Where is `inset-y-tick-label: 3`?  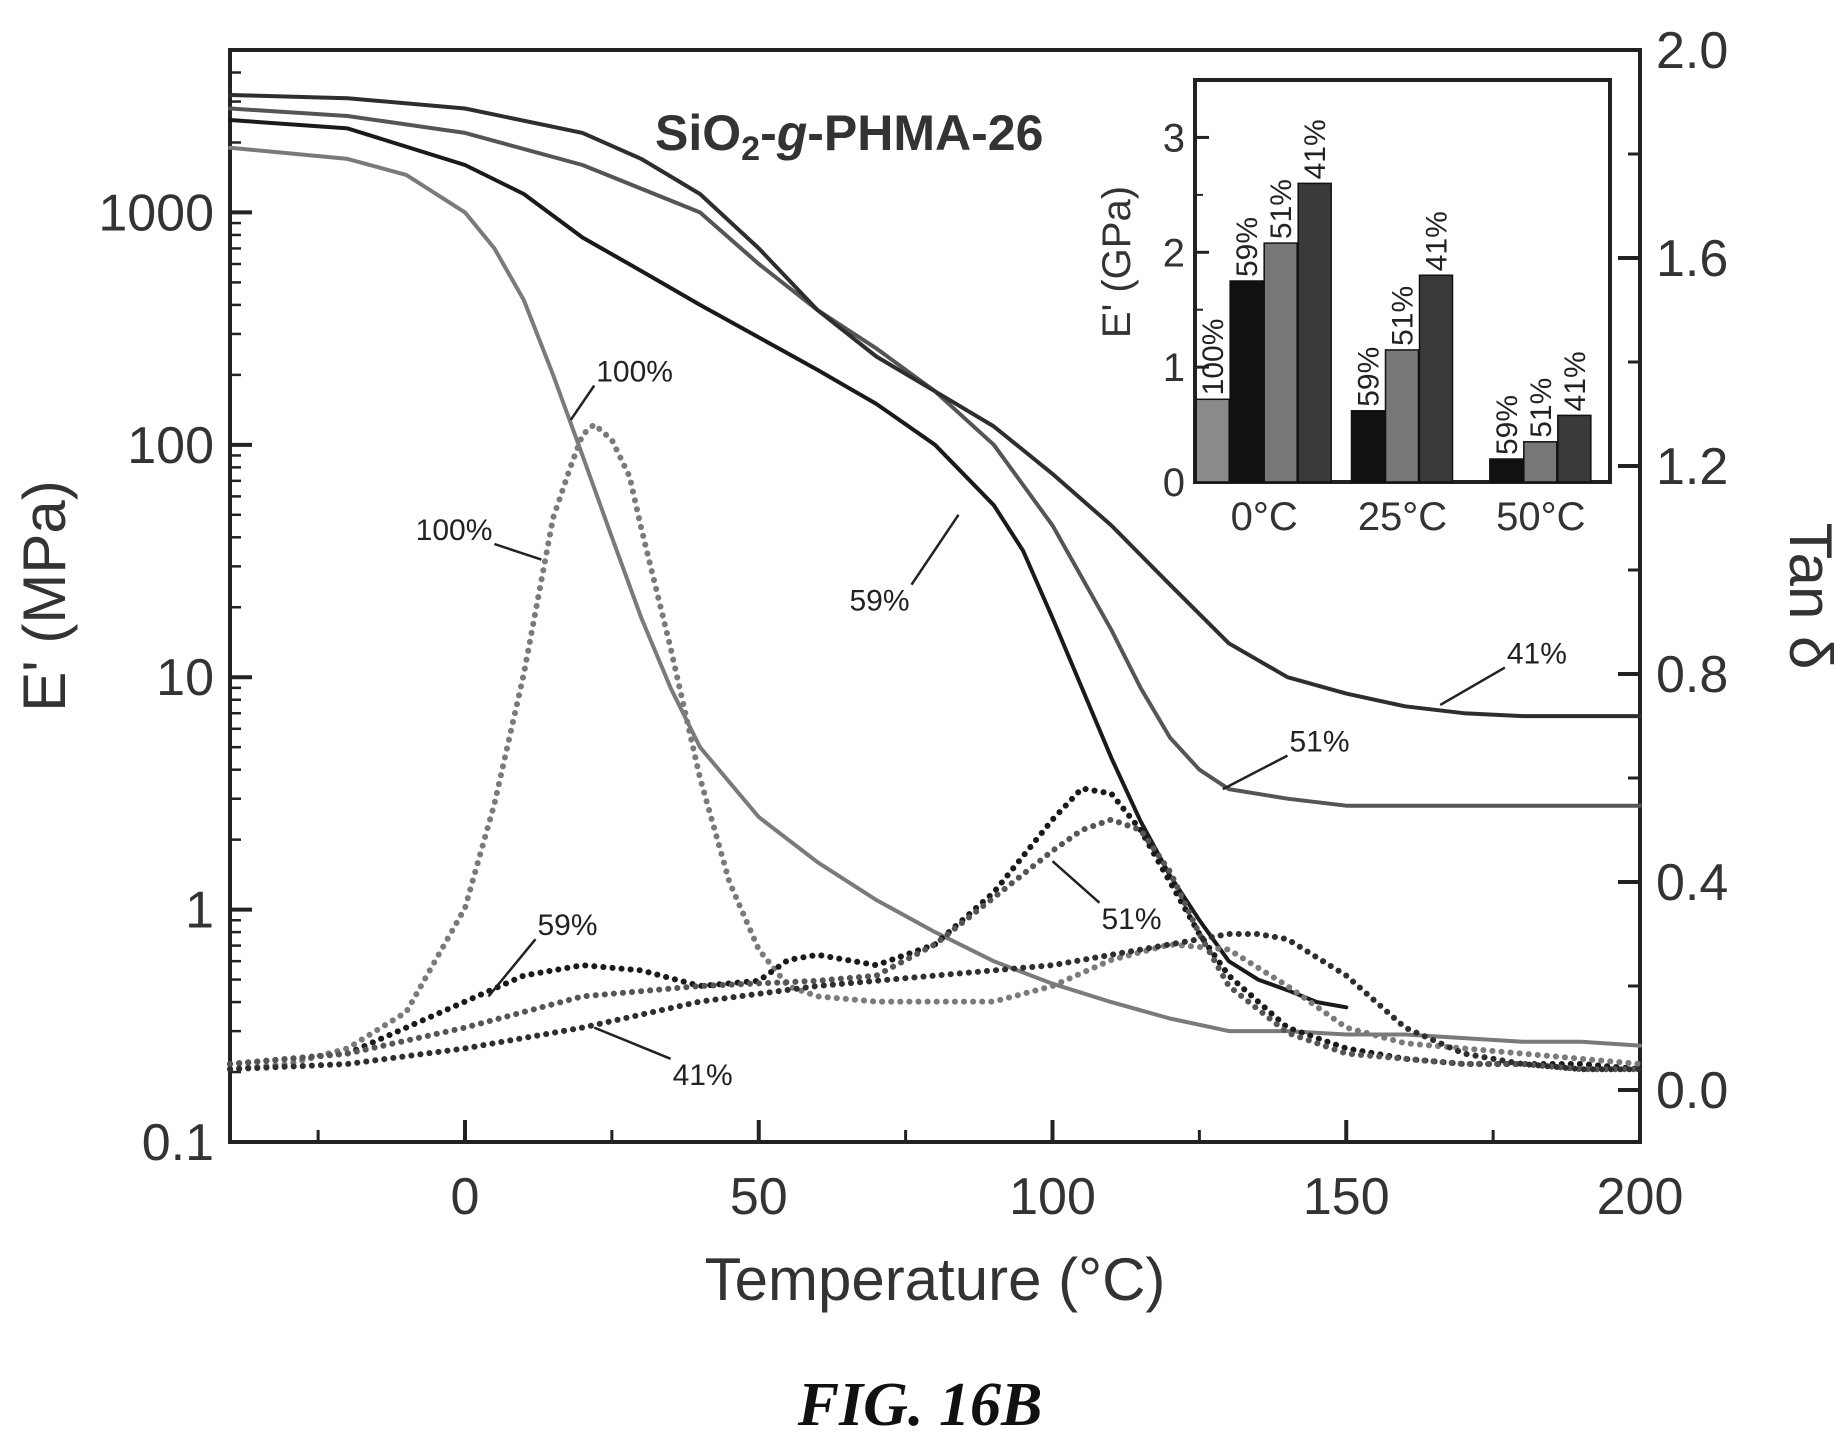 inset-y-tick-label: 3 is located at coordinates (1174, 138).